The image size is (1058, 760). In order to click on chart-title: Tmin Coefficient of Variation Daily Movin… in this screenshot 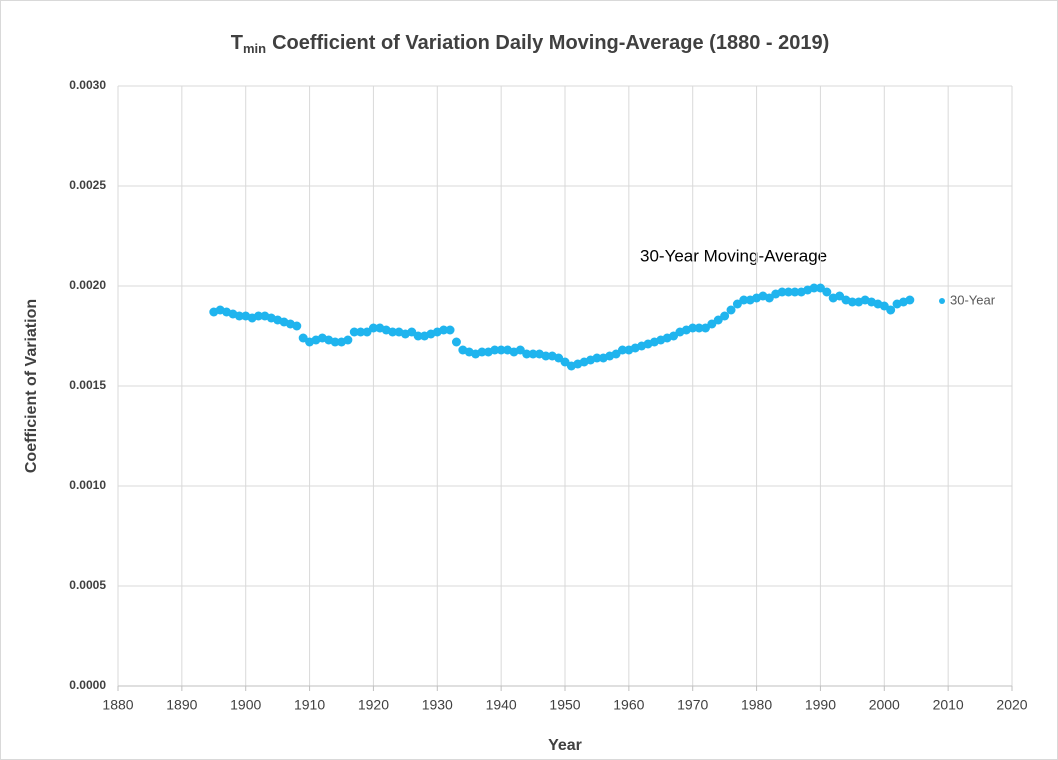, I will do `click(530, 44)`.